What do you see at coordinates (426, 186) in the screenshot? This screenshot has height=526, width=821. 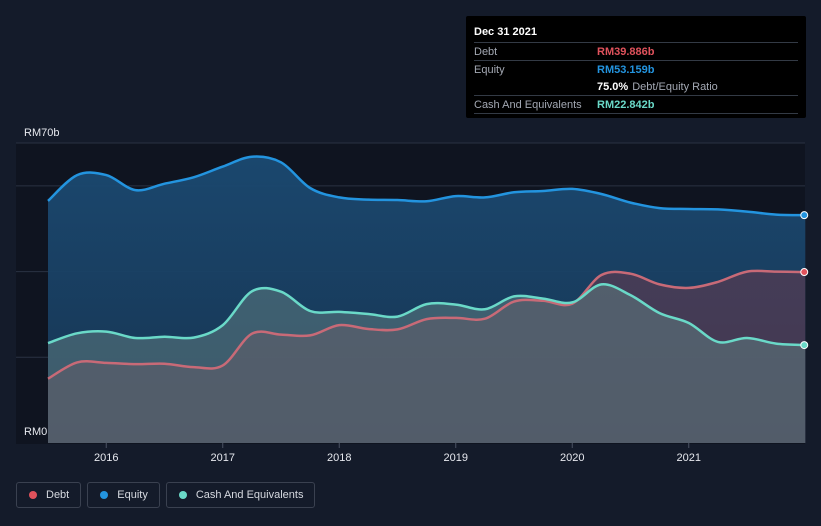 I see `line-equity` at bounding box center [426, 186].